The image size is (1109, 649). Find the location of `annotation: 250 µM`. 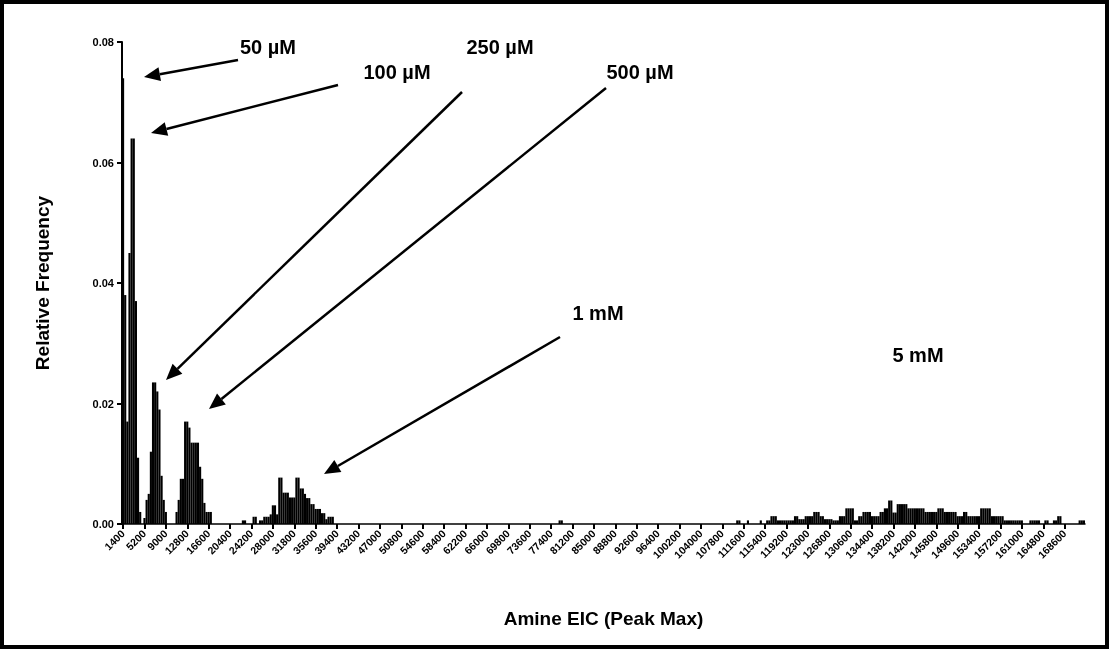

annotation: 250 µM is located at coordinates (500, 47).